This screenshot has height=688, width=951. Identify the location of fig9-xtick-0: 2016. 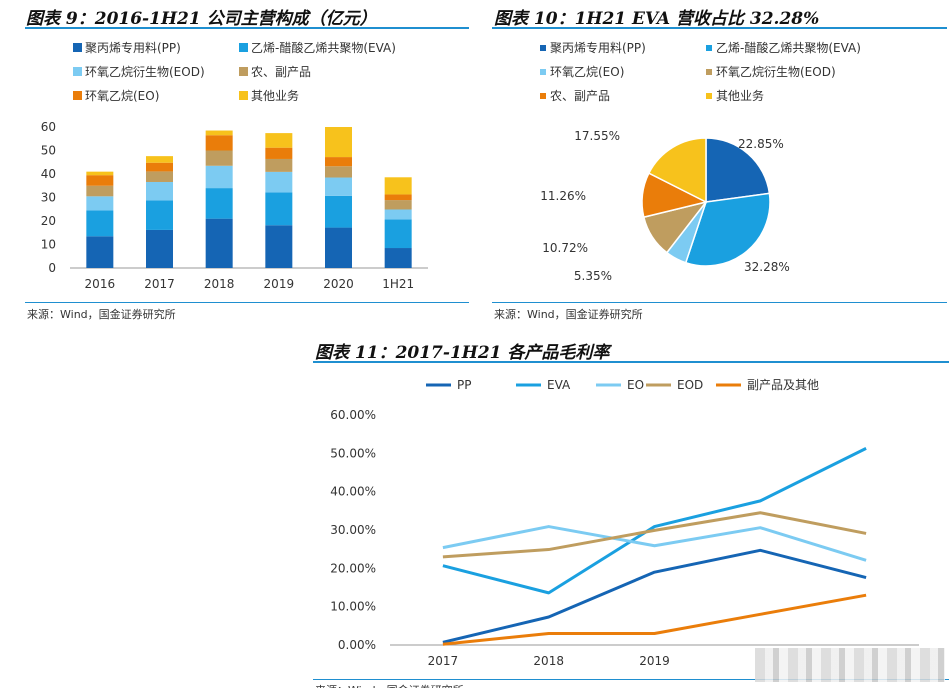
(100, 284).